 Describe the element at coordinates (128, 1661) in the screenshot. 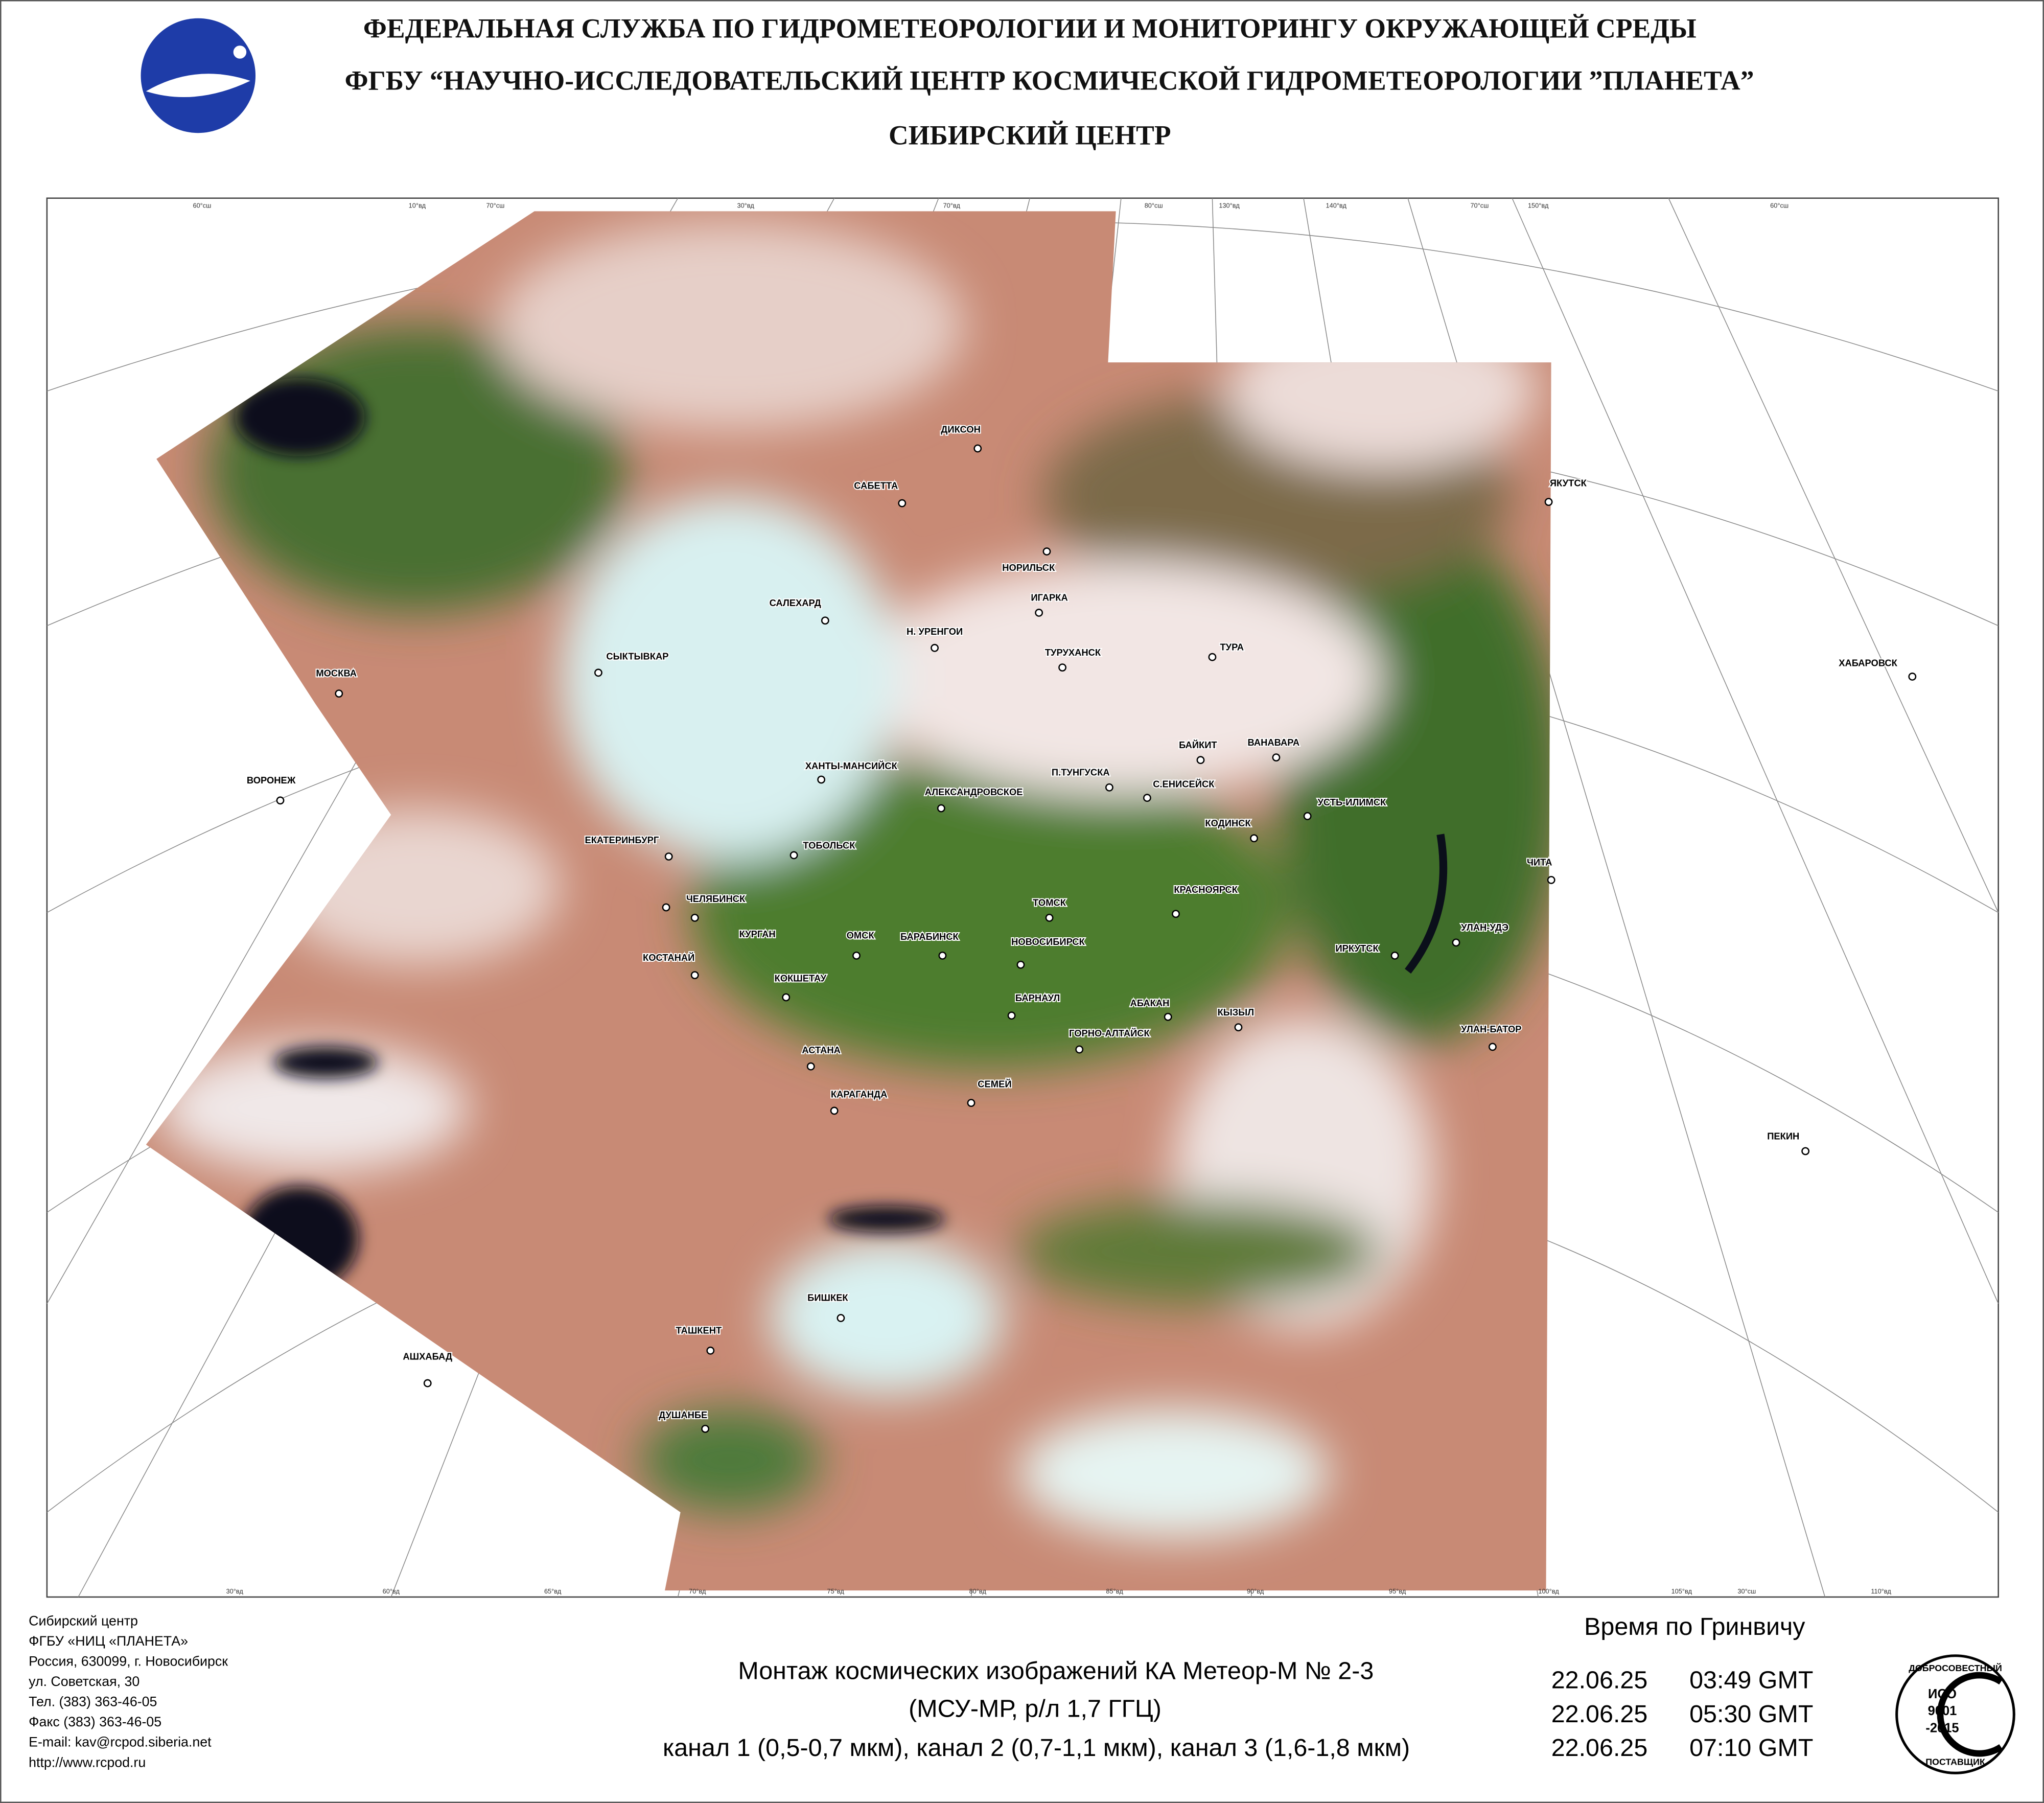

I see `contact-line: Россия, 630099, г. Новосибирск` at that location.